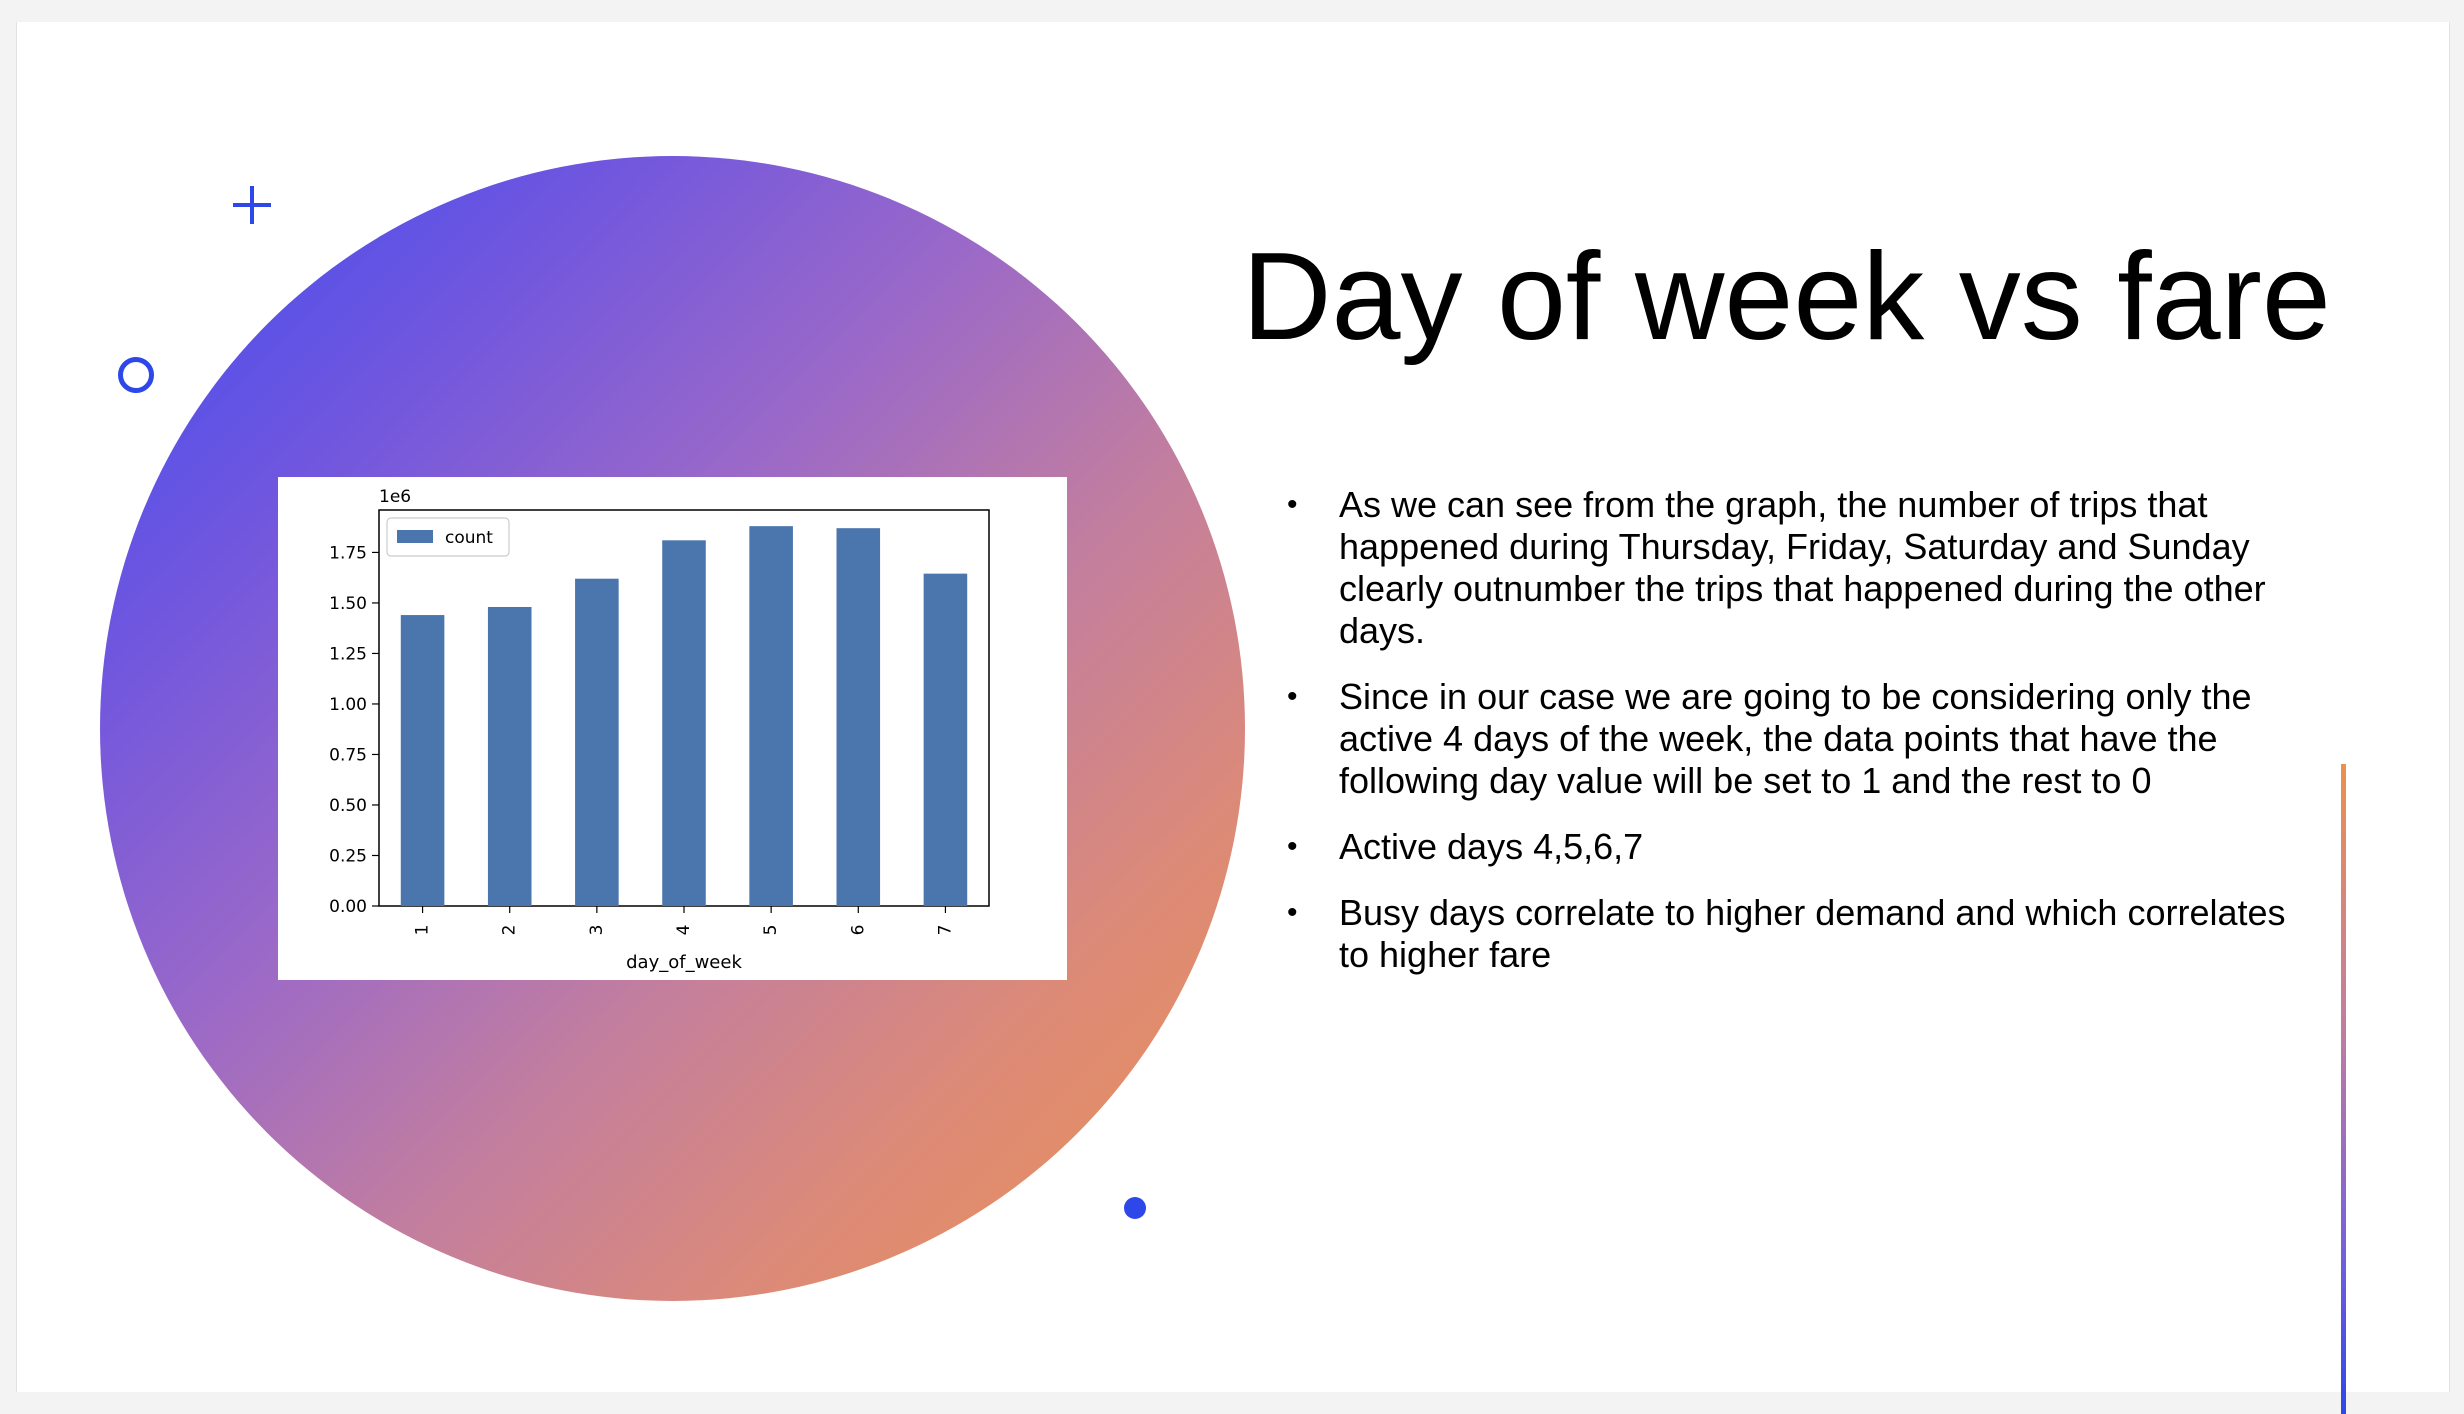 The width and height of the screenshot is (2464, 1414). What do you see at coordinates (684, 930) in the screenshot?
I see `x-tick-label: 4` at bounding box center [684, 930].